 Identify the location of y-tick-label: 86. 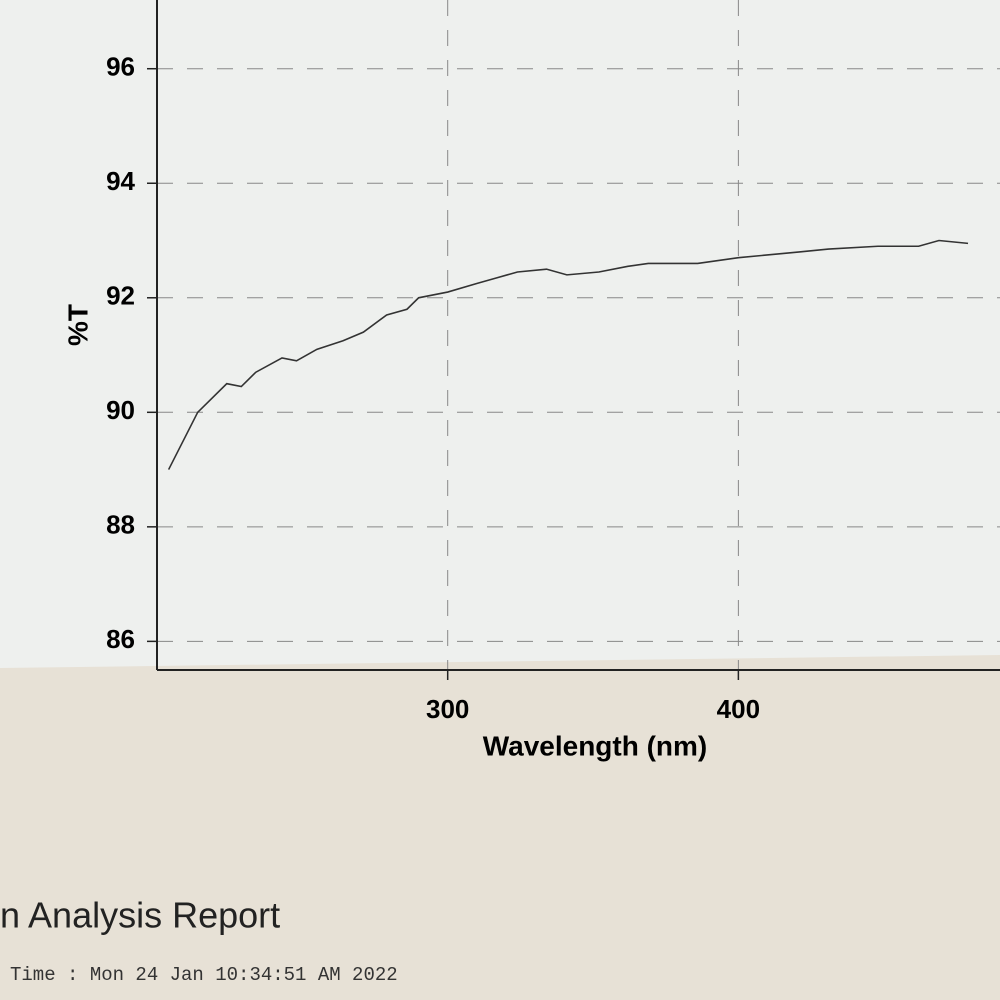
(120, 639).